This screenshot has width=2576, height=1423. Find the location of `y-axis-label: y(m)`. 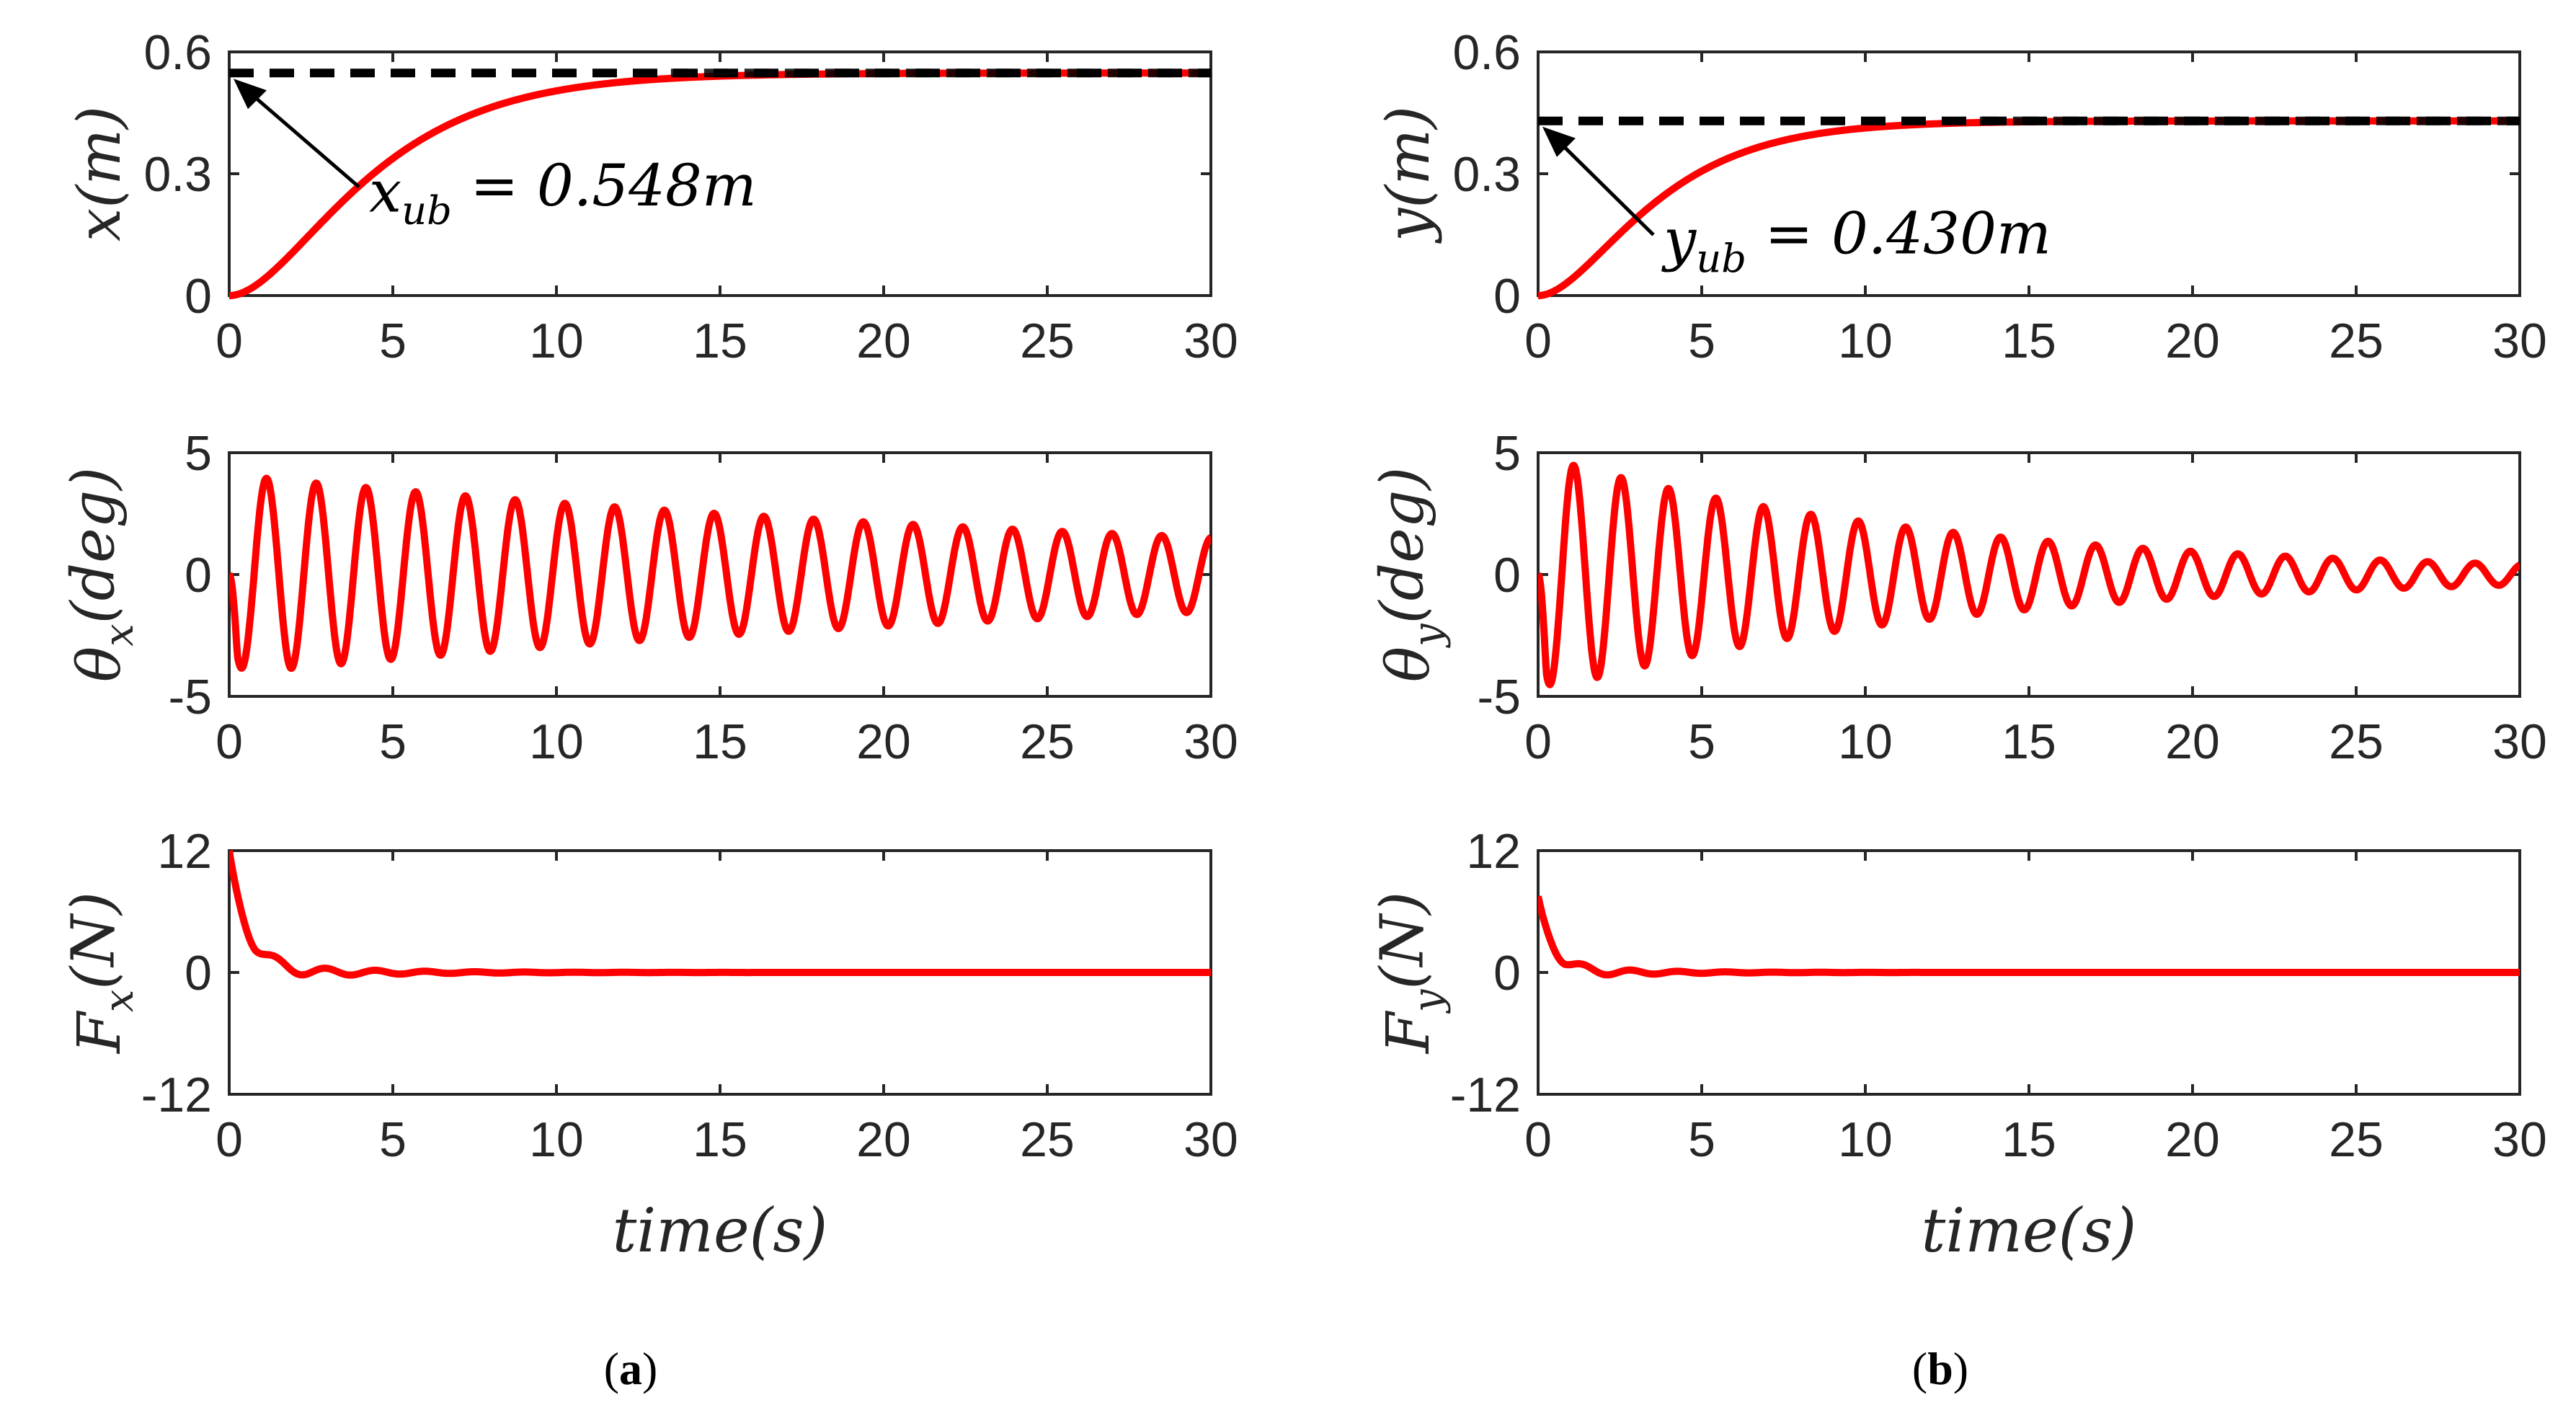

y-axis-label: y(m) is located at coordinates (1408, 175).